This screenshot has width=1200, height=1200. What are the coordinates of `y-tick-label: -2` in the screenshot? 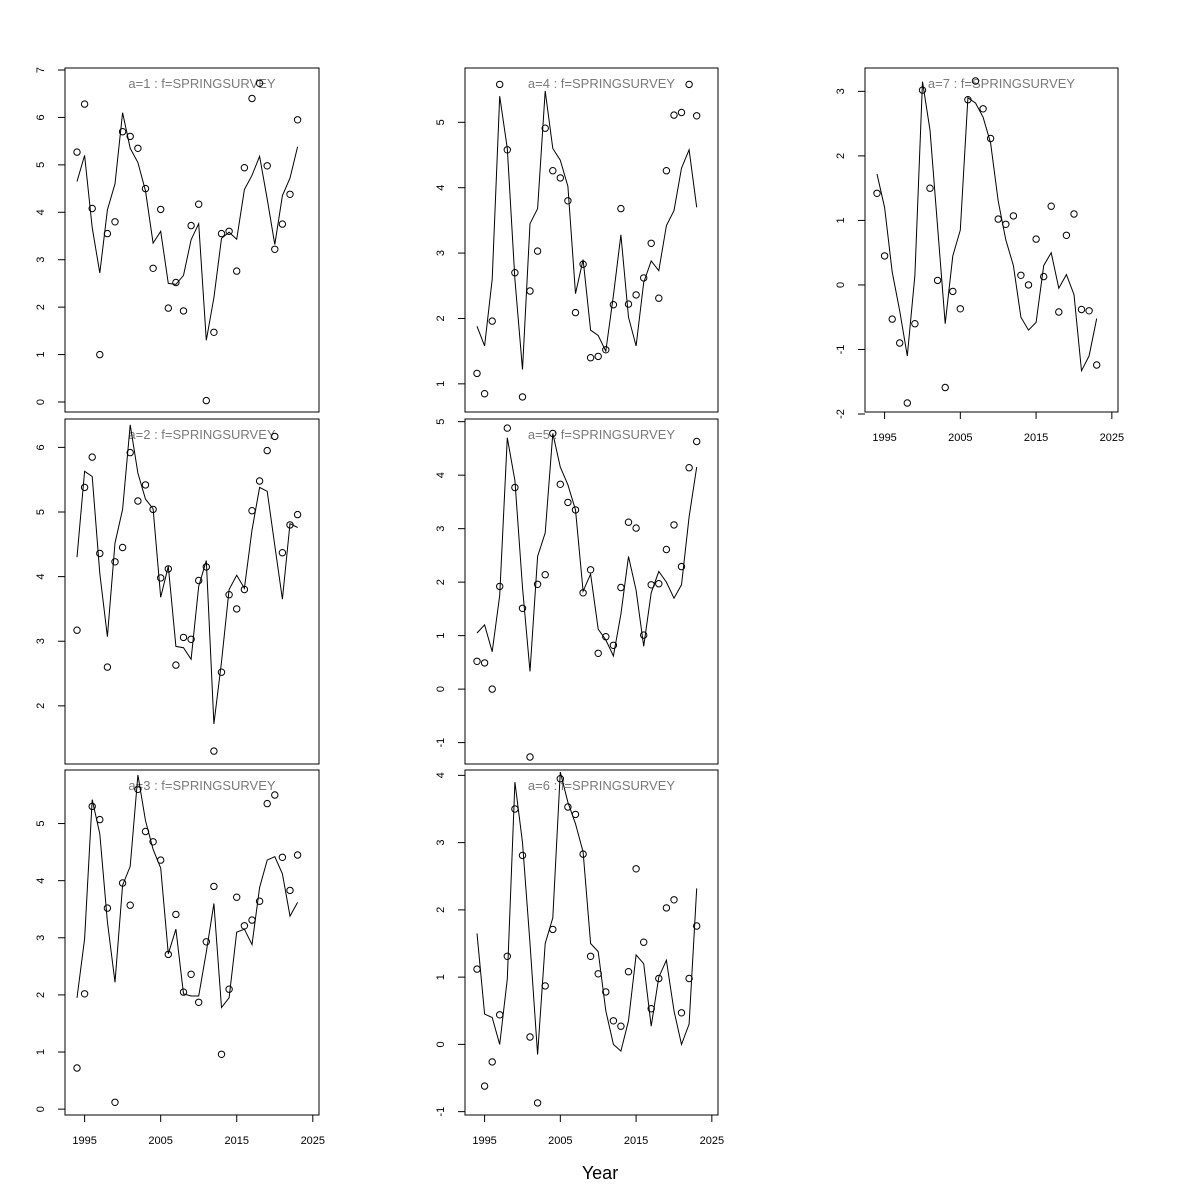 It's located at (841, 414).